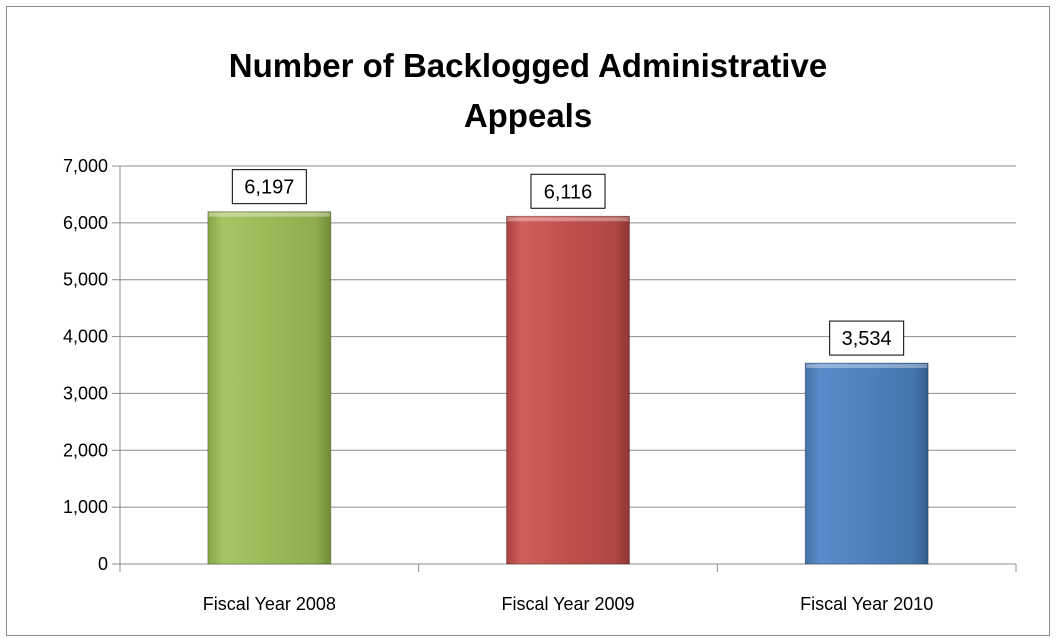  I want to click on data-label: 3,534, so click(867, 339).